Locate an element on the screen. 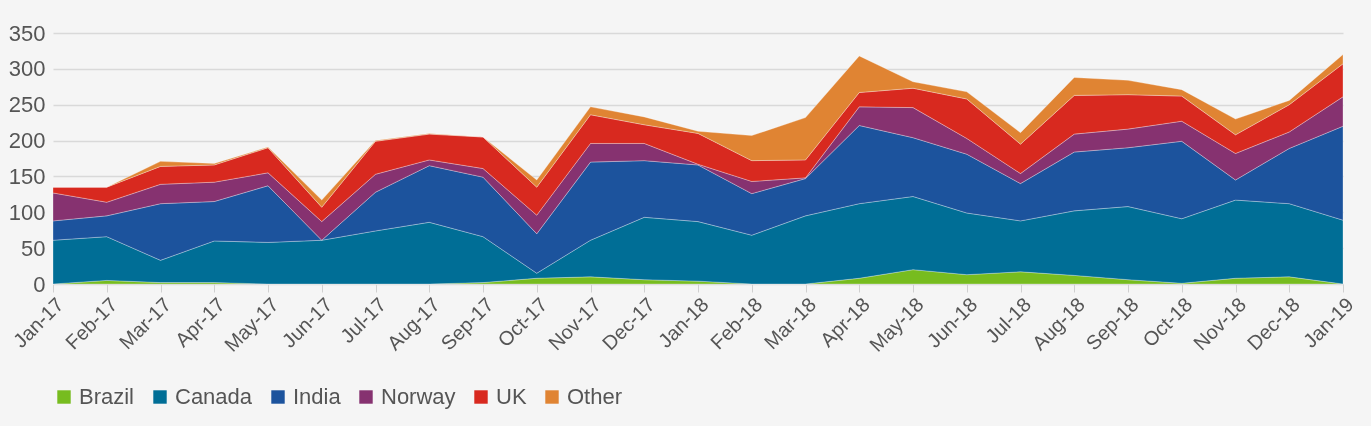 The width and height of the screenshot is (1371, 426). y-tick-label: 300 is located at coordinates (27, 69).